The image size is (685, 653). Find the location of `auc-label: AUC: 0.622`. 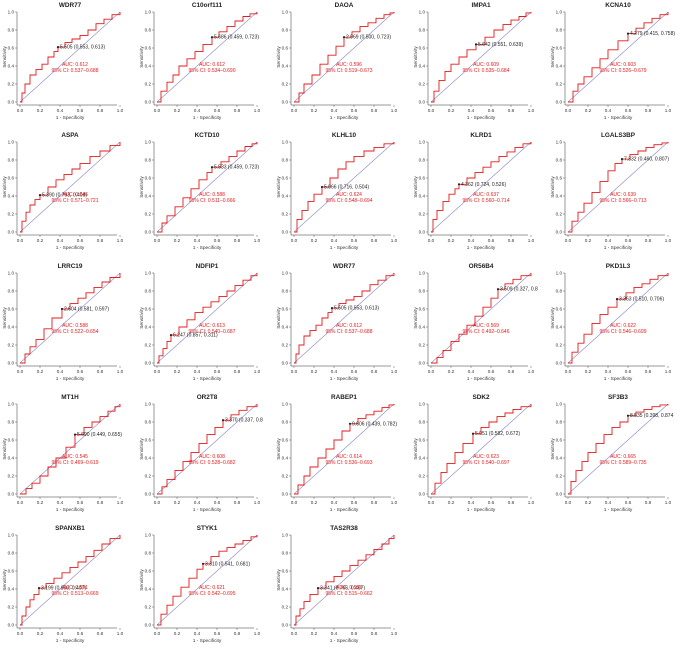

auc-label: AUC: 0.622 is located at coordinates (623, 326).